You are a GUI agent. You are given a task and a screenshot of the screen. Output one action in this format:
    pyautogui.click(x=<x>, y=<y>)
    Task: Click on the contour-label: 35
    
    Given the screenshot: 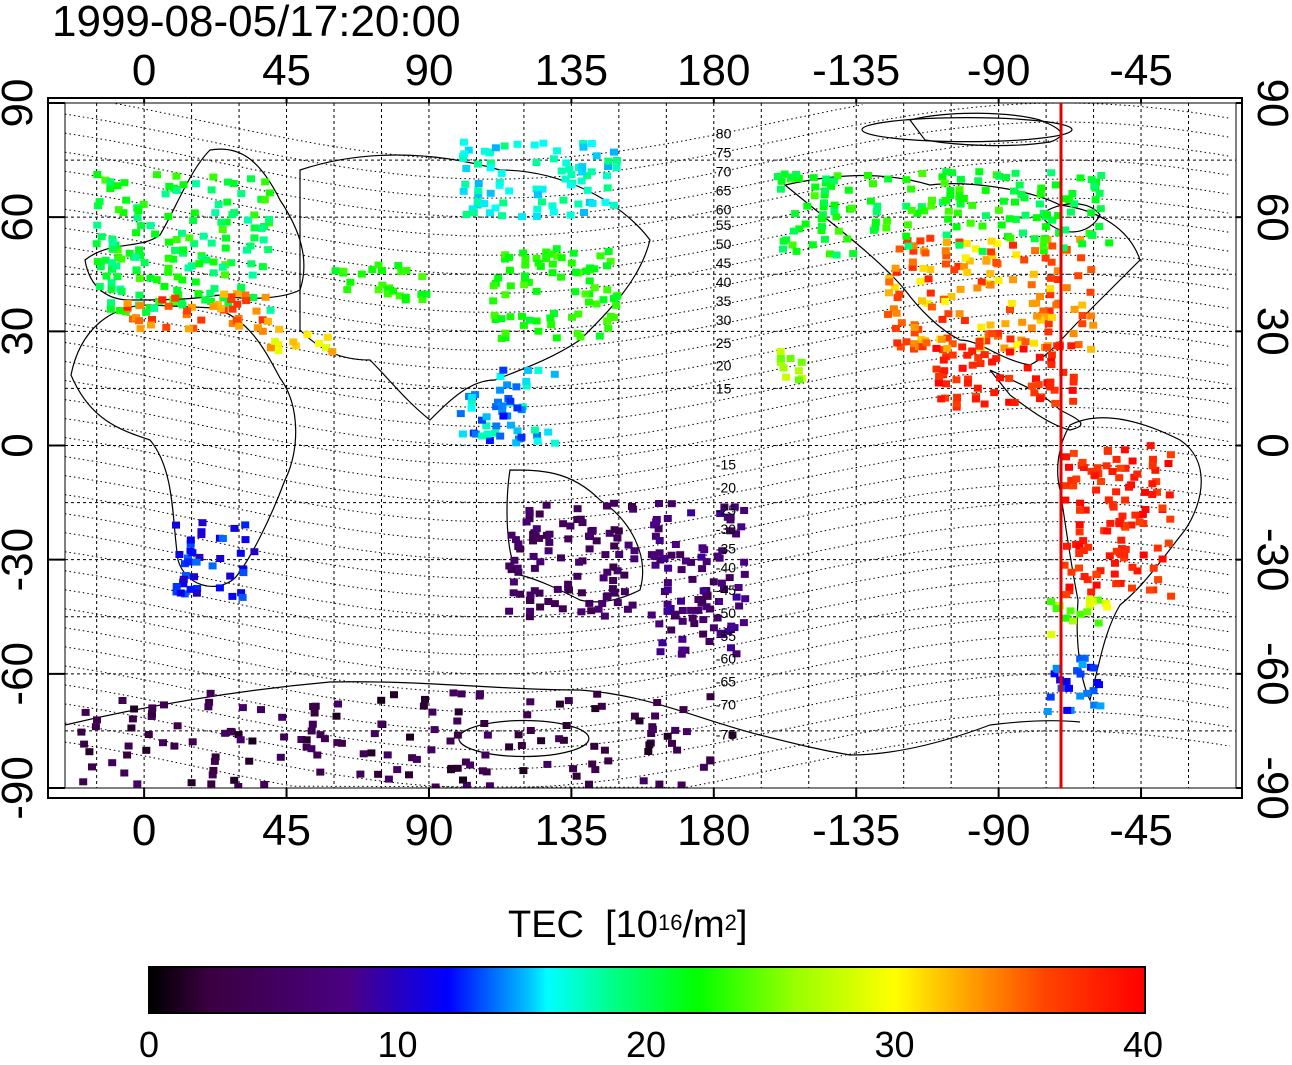 What is the action you would take?
    pyautogui.click(x=724, y=301)
    